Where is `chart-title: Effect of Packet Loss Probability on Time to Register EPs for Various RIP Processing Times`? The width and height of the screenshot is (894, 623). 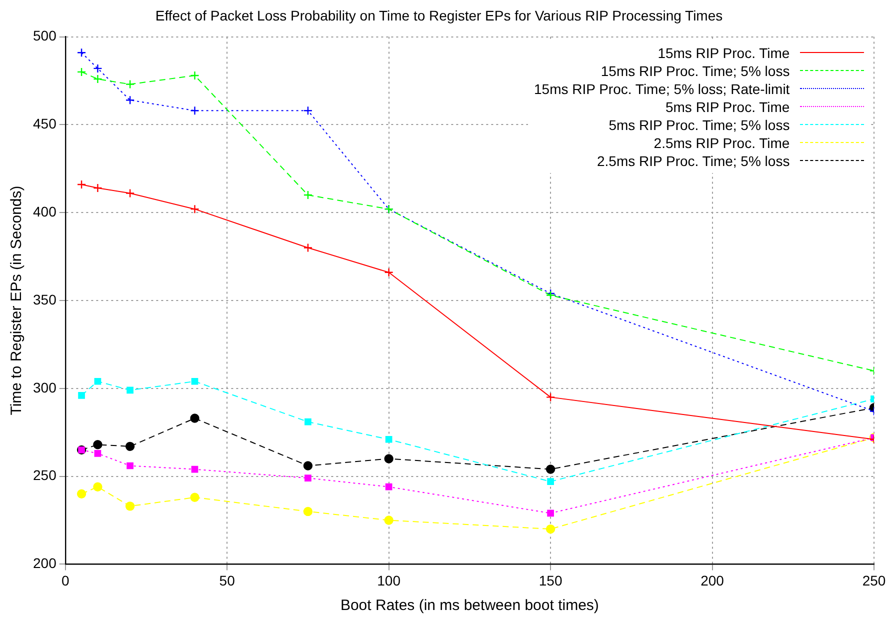 chart-title: Effect of Packet Loss Probability on Time to Register EPs for Various RIP Processing Times is located at coordinates (439, 15).